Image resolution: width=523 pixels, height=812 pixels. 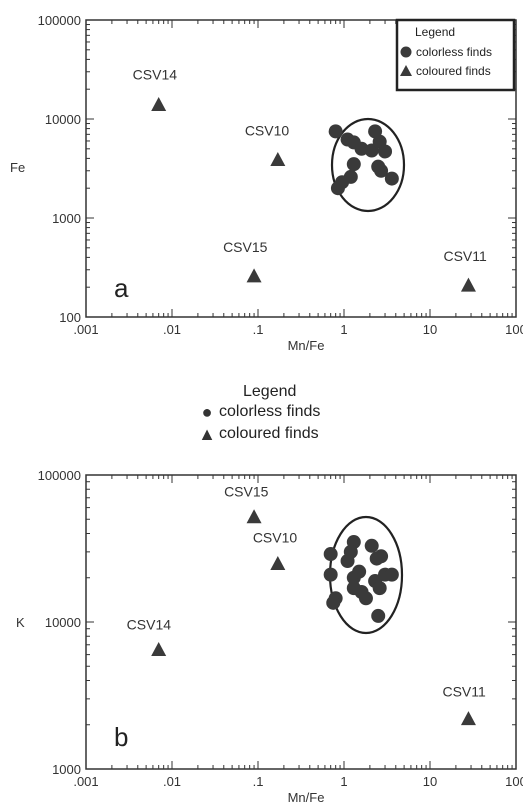 I want to click on panel-letter: a, so click(x=121, y=288).